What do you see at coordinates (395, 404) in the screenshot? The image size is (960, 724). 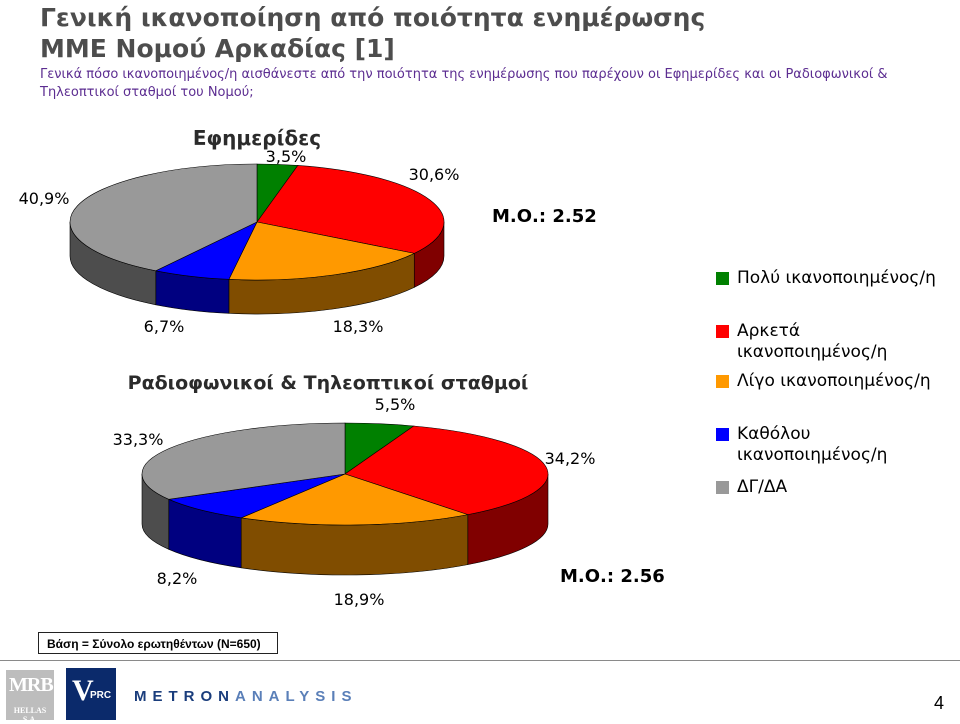 I see `broadcast-label-very-satisfied: 5,5%` at bounding box center [395, 404].